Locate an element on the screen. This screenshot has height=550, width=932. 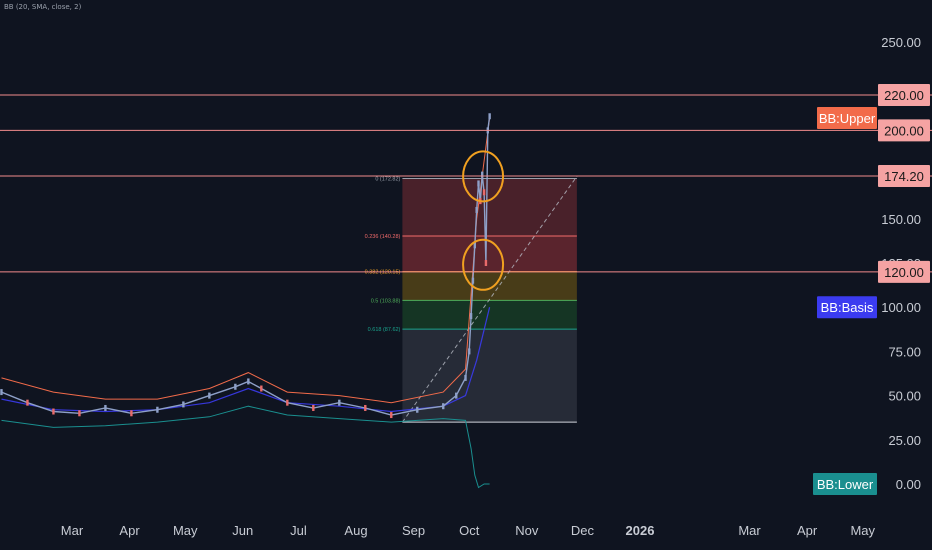
fib-label-0.382: 0.382 (120.15) is located at coordinates (383, 273).